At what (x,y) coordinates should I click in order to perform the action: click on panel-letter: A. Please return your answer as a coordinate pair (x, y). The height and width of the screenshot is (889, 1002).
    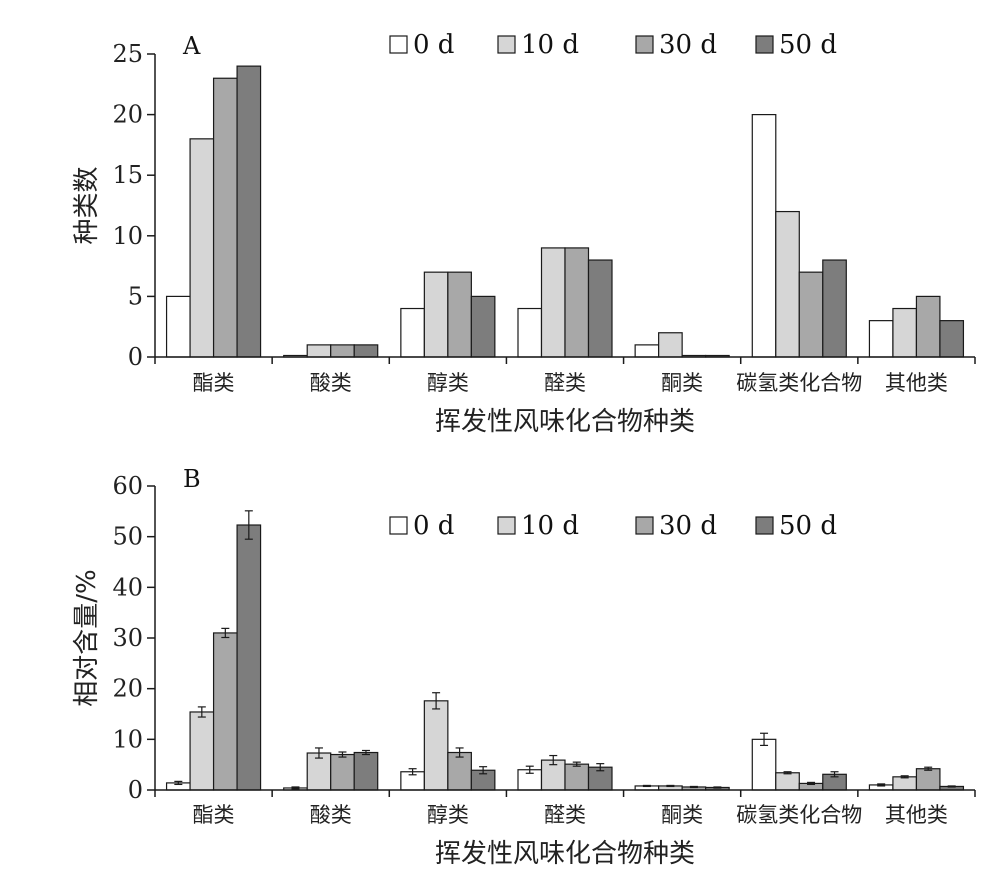
    Looking at the image, I should click on (191, 46).